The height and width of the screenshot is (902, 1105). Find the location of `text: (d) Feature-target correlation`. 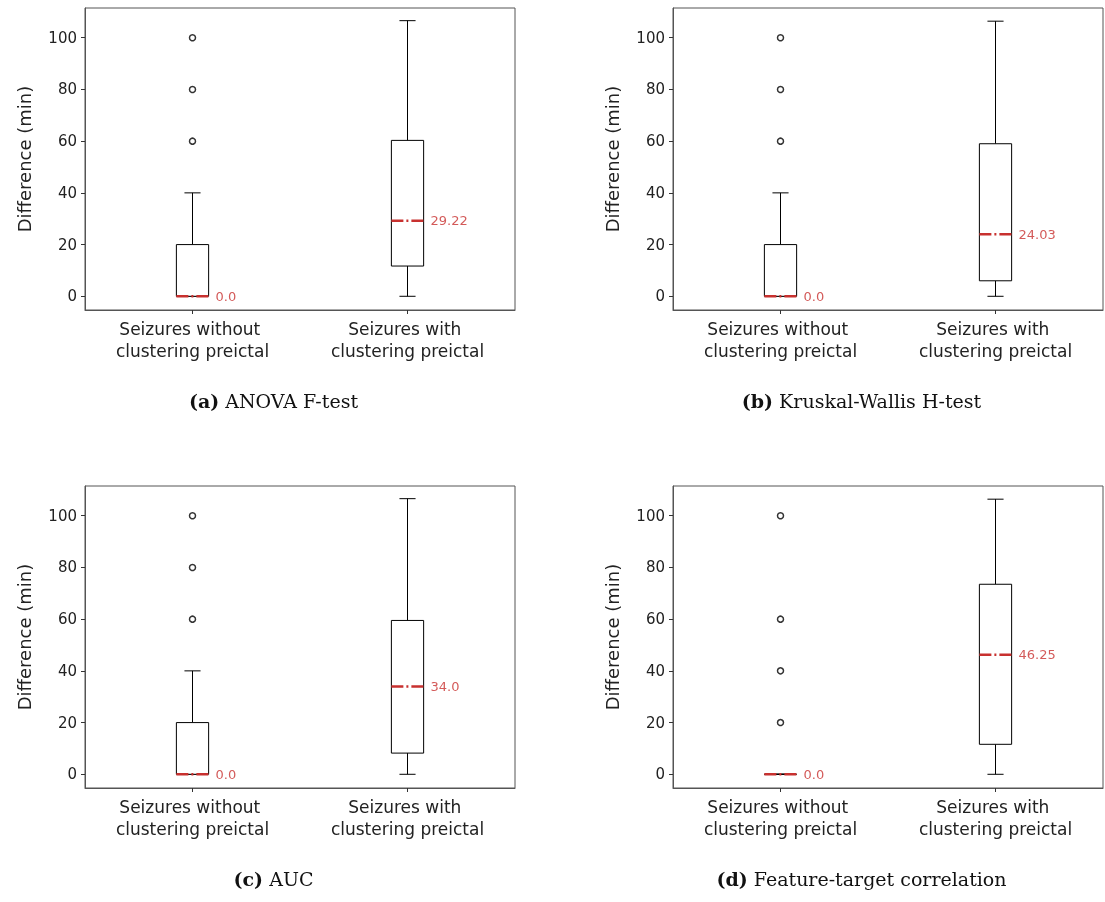

text: (d) Feature-target correlation is located at coordinates (861, 879).